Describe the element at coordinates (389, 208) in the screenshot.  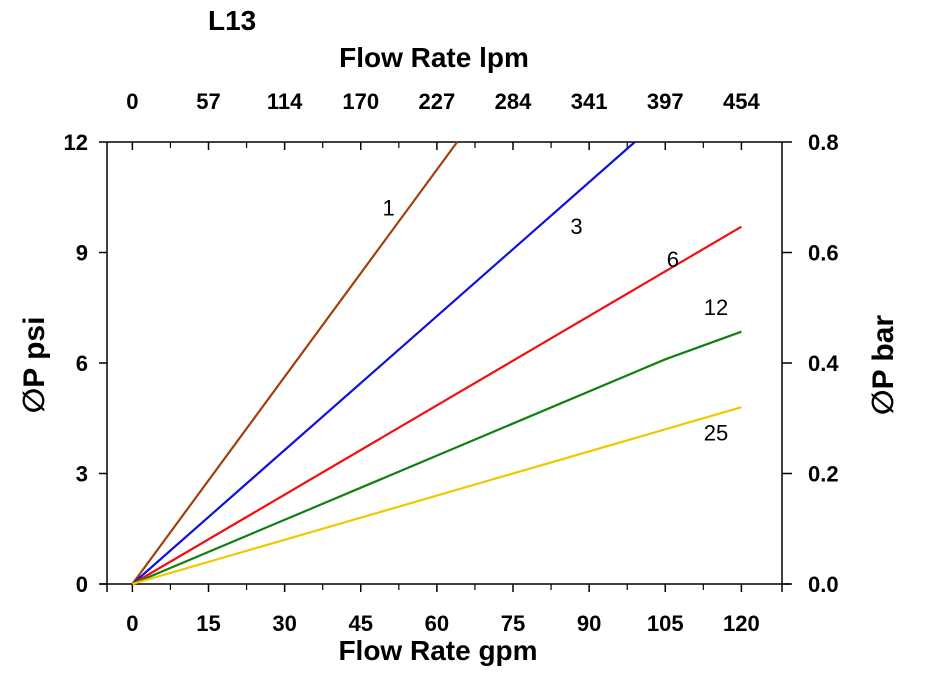
I see `series-label-1: 1` at that location.